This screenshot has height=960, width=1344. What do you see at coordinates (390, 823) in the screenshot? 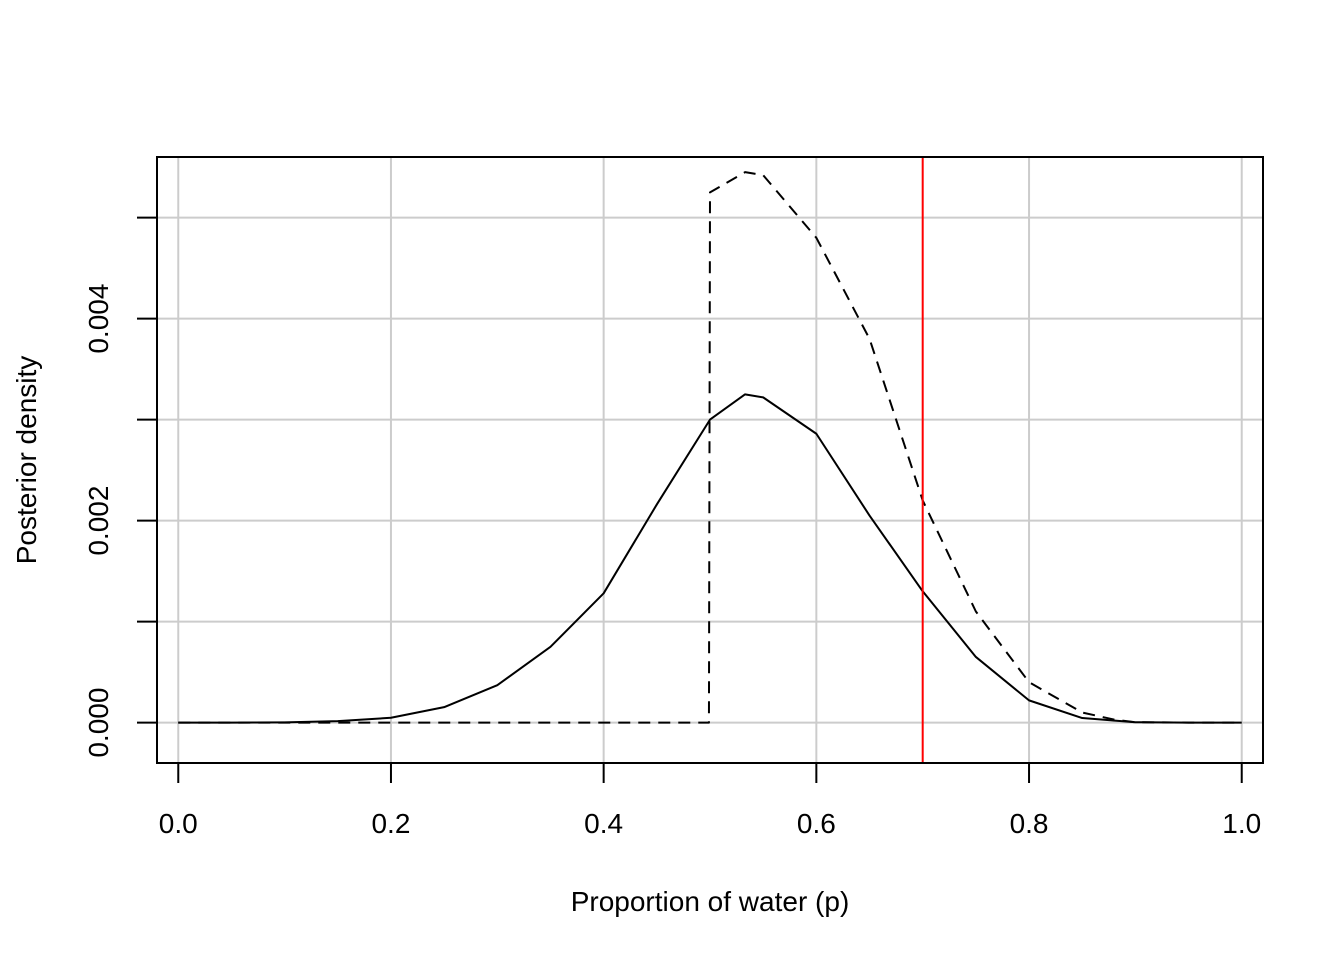
I see `x-tick-label: 0.2` at bounding box center [390, 823].